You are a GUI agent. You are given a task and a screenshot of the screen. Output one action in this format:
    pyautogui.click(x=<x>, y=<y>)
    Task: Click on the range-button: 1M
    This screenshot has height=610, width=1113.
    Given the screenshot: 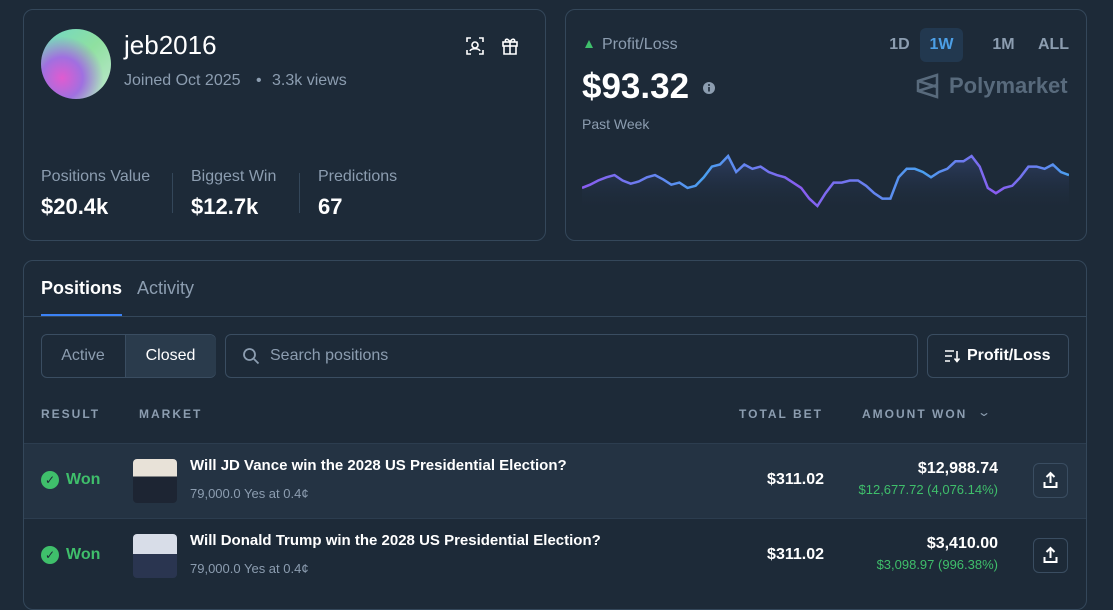 What is the action you would take?
    pyautogui.click(x=1003, y=44)
    